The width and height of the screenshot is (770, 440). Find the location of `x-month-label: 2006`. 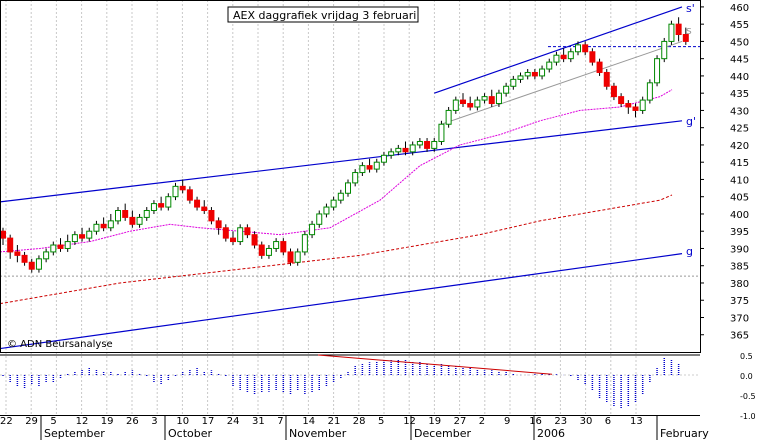

x-month-label: 2006 is located at coordinates (551, 433).